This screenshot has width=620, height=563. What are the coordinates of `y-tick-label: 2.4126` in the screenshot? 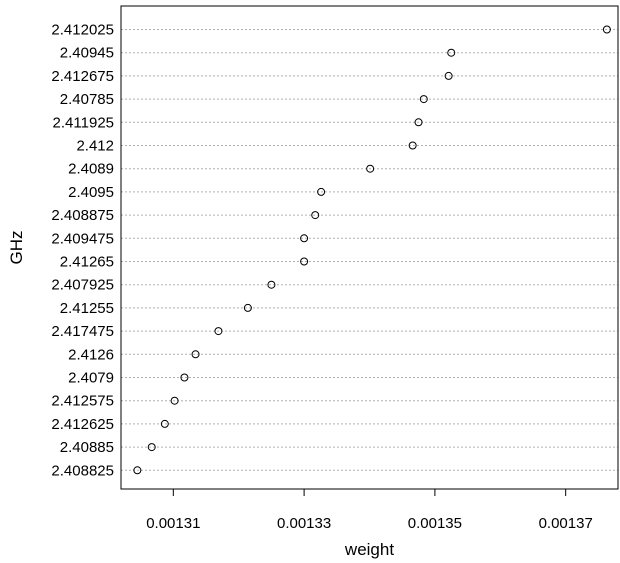 It's located at (91, 354).